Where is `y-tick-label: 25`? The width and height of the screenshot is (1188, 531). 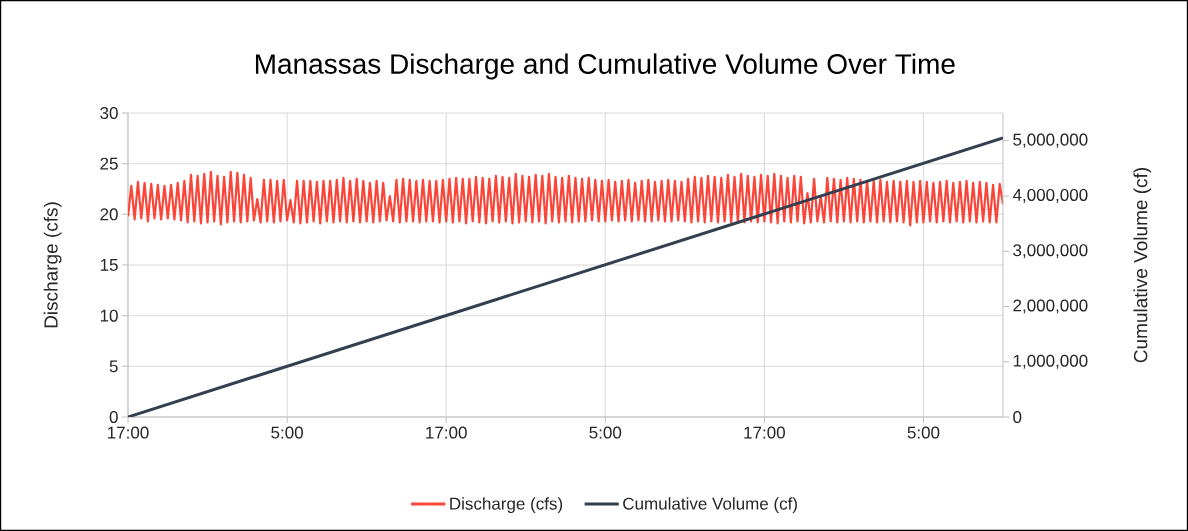
y-tick-label: 25 is located at coordinates (109, 163).